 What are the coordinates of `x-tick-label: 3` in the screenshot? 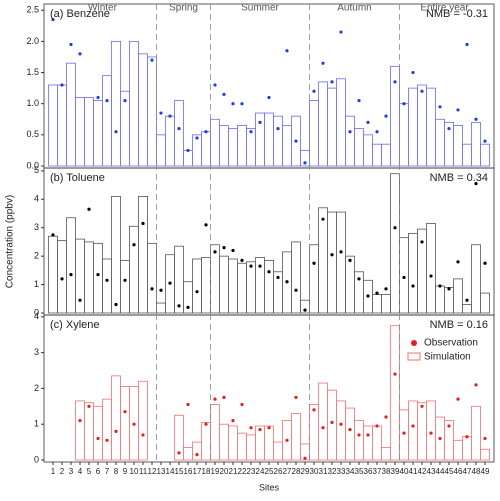 It's located at (71, 471).